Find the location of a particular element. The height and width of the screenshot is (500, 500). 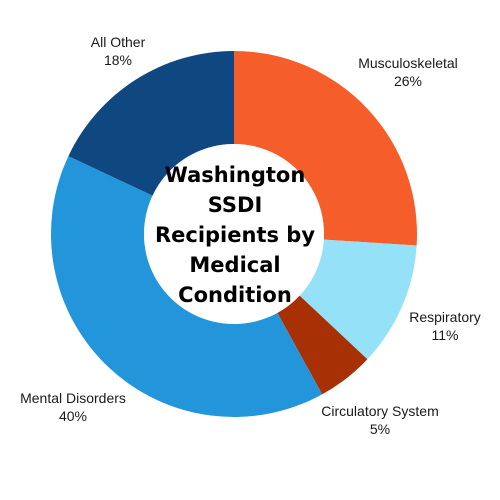

slice-all-other is located at coordinates (151, 123).